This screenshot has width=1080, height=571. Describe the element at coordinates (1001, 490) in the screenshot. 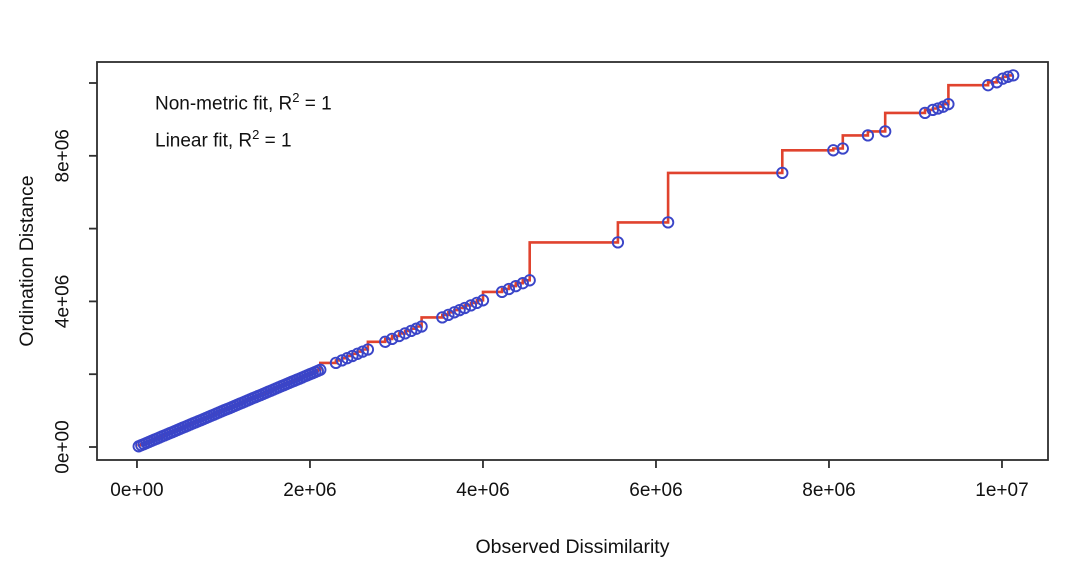

I see `x-tick-label: 1e+07` at that location.